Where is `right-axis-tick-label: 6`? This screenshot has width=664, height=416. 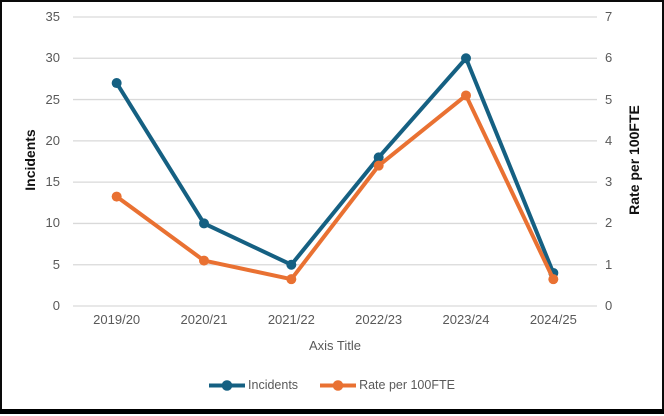
right-axis-tick-label: 6 is located at coordinates (609, 58).